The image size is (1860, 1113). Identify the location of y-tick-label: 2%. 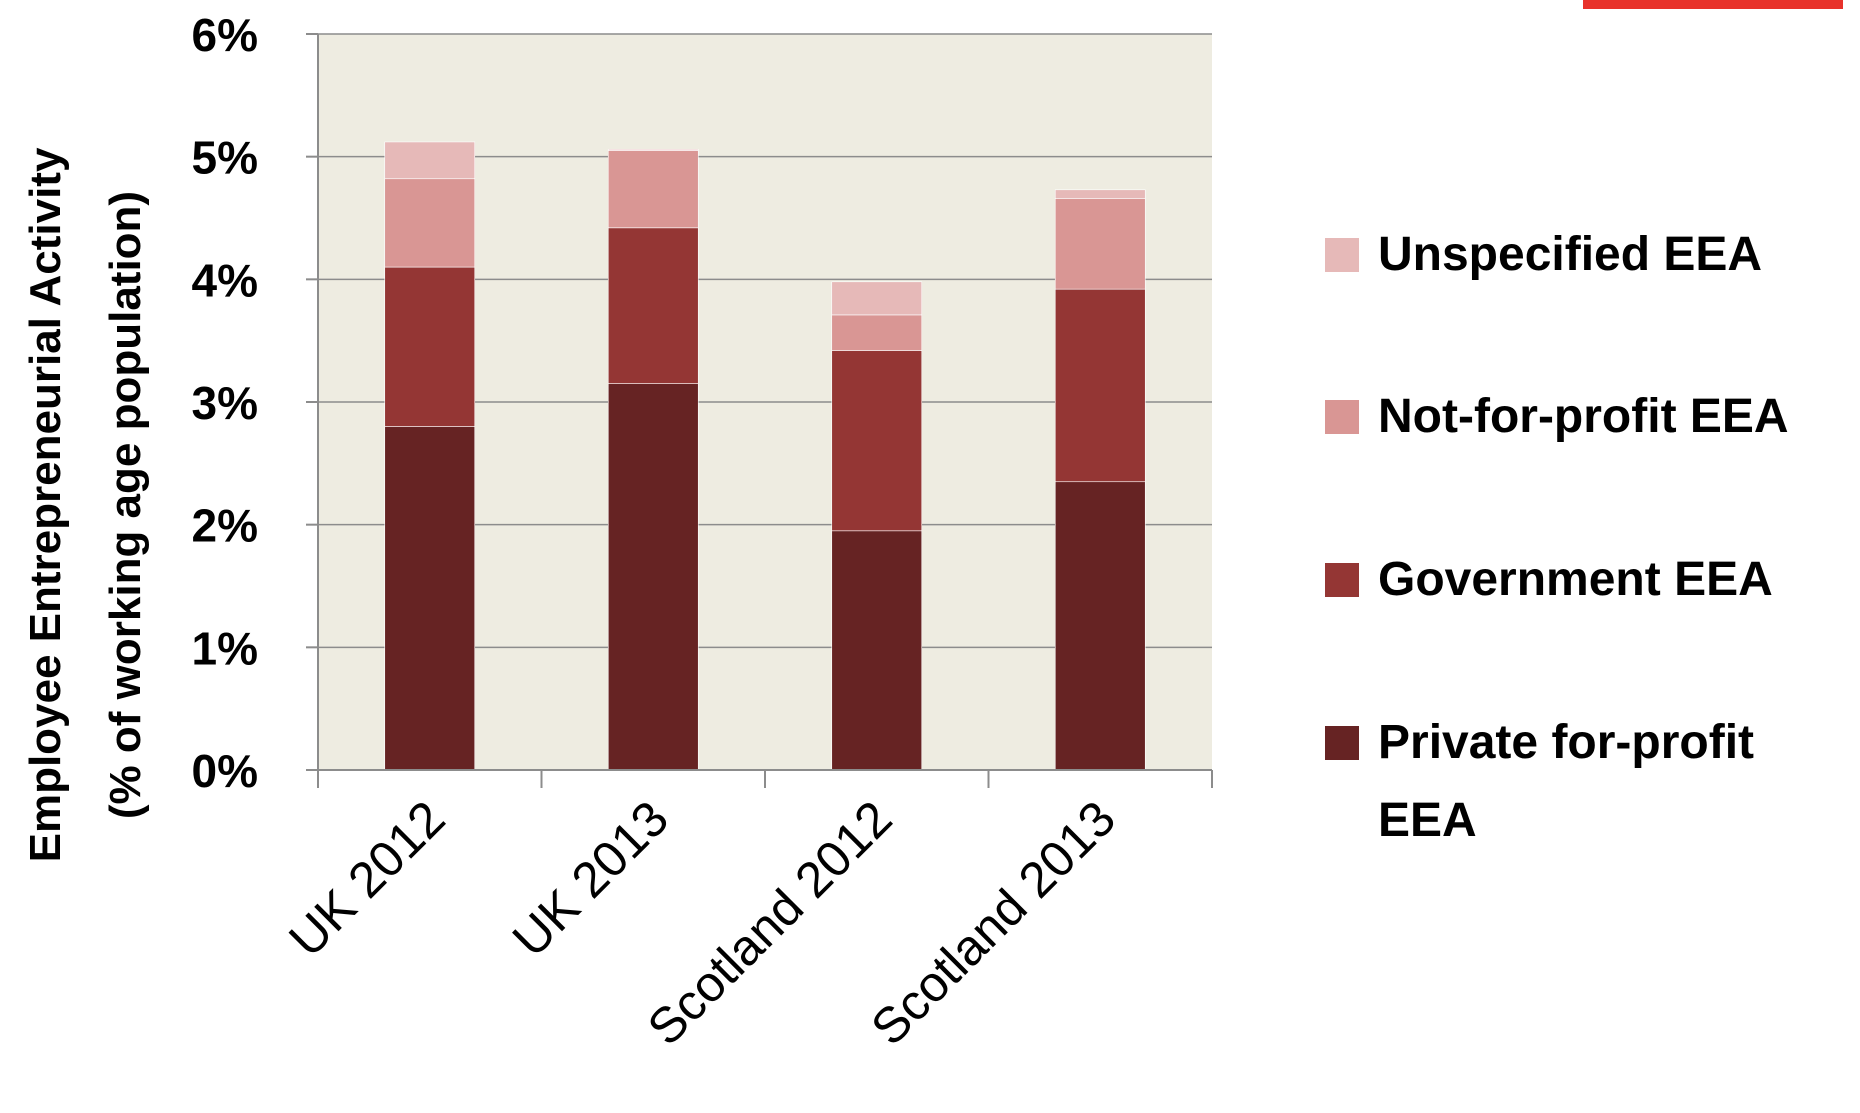
(225, 526).